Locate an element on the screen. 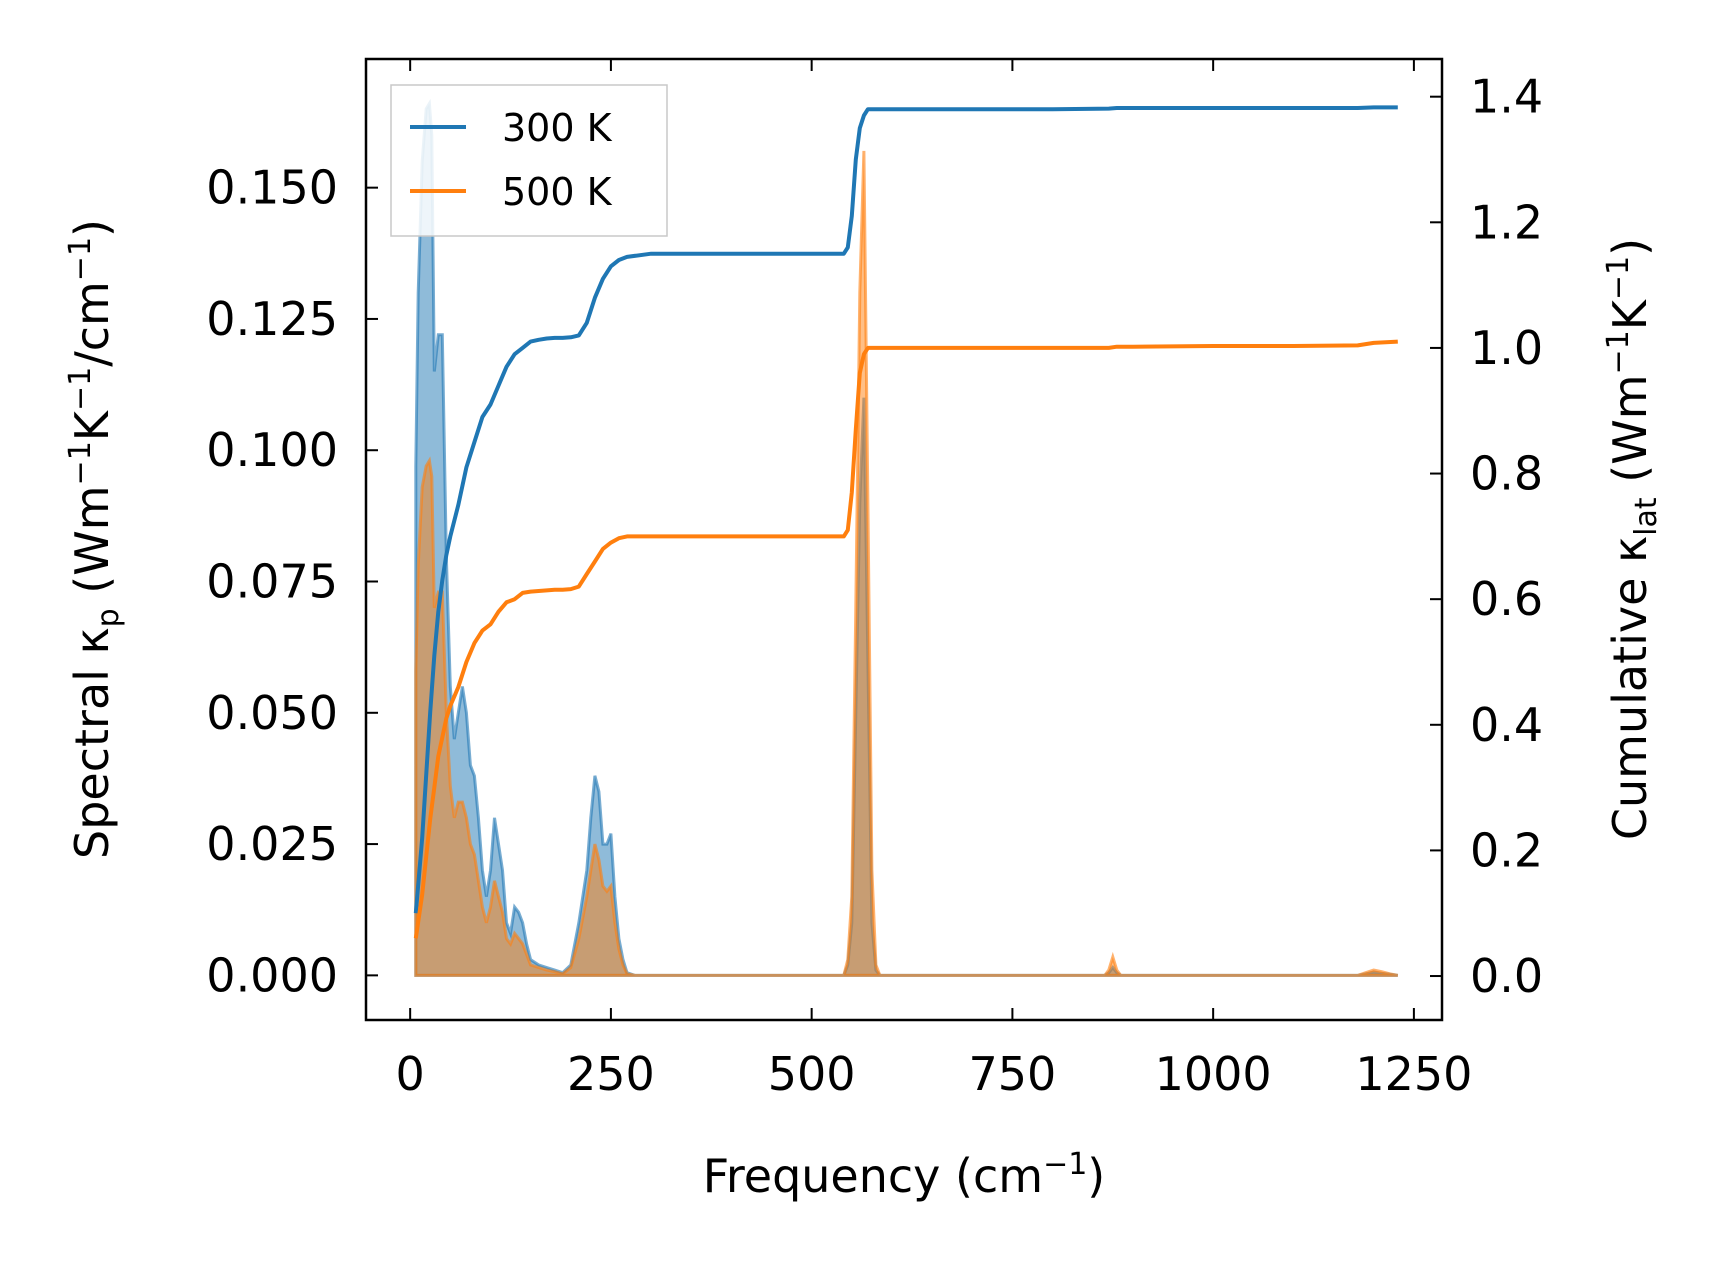  y-left-tick-label: 0.150 is located at coordinates (272, 188).